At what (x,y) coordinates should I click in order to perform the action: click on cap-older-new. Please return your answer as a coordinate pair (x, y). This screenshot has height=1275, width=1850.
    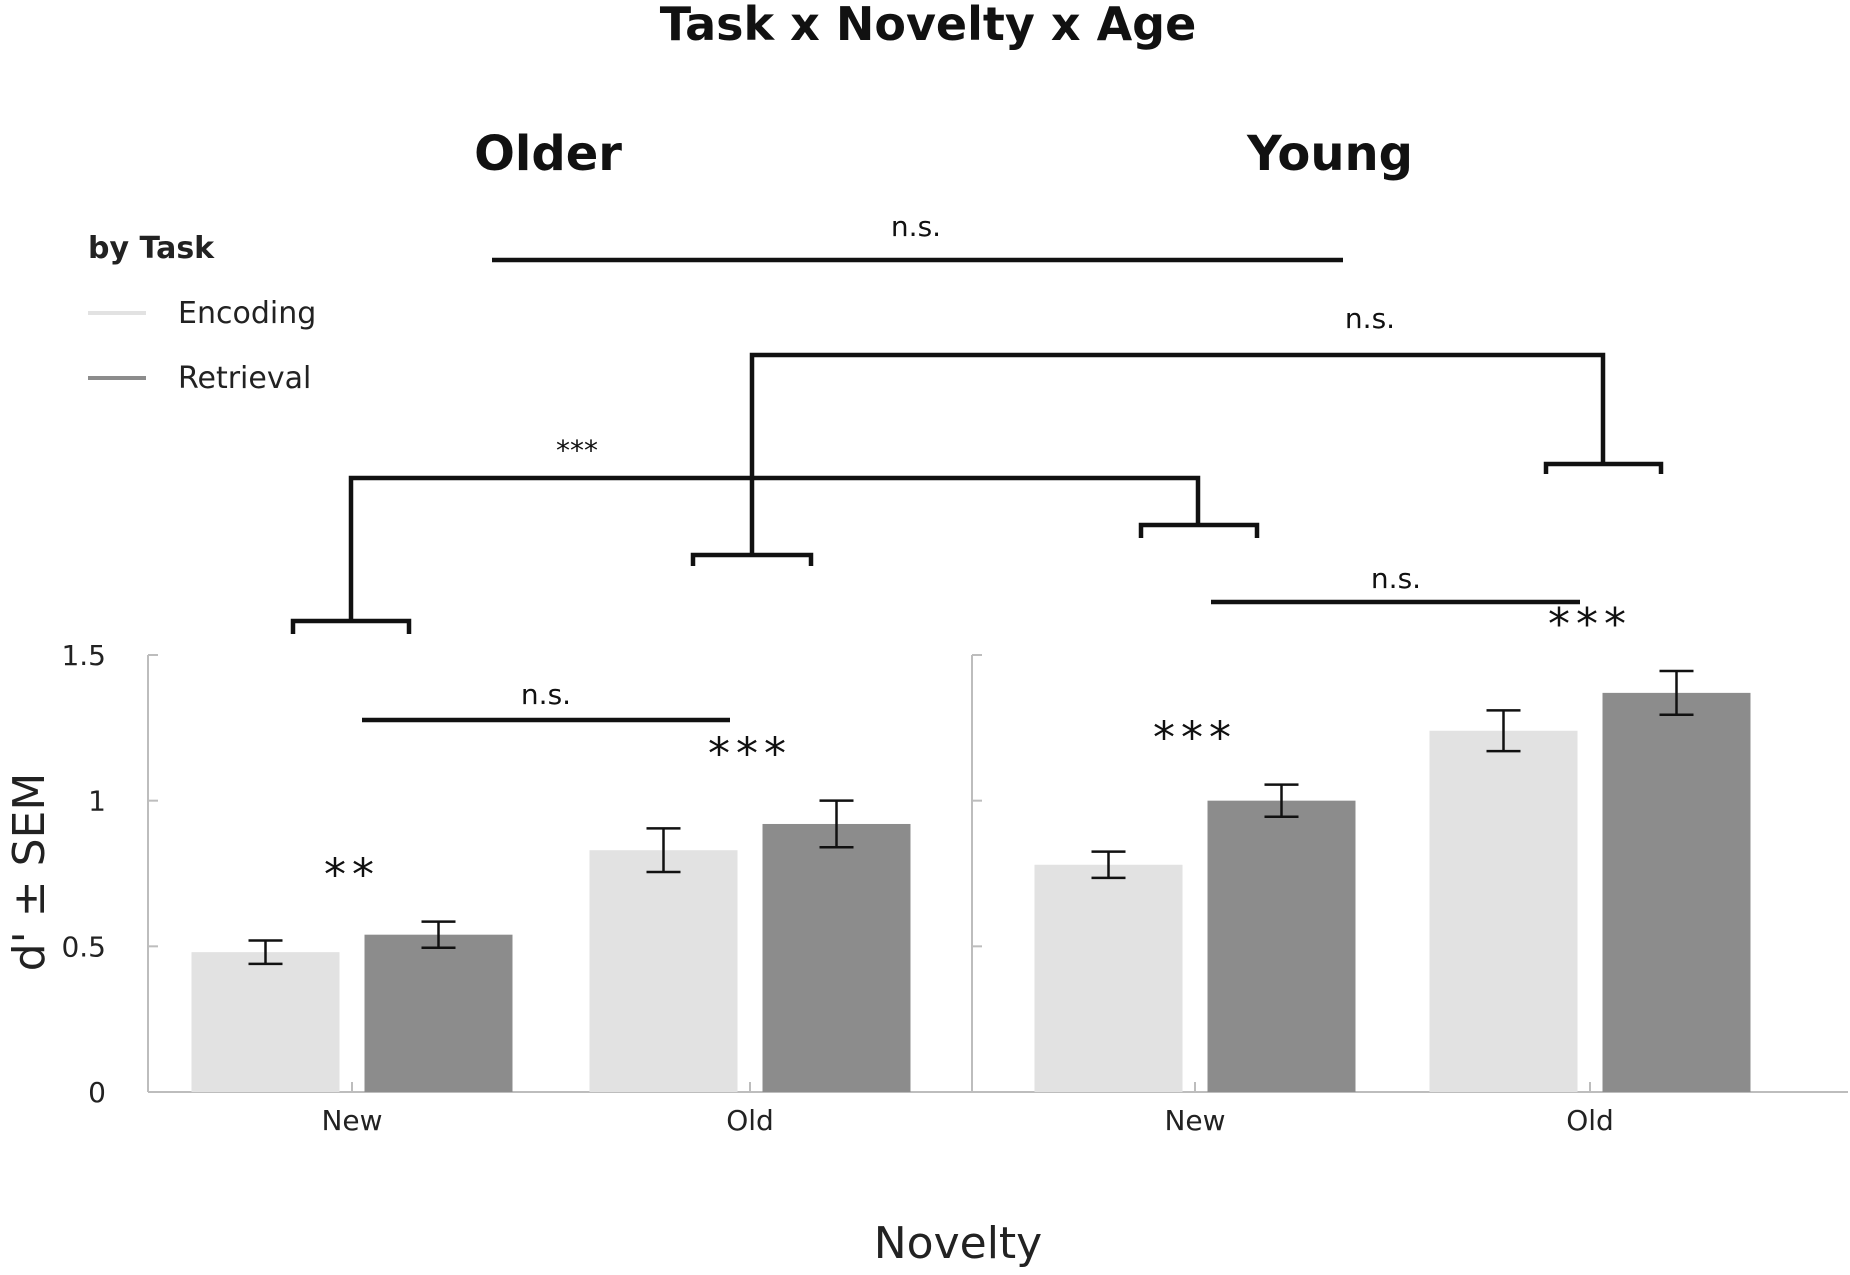
    Looking at the image, I should click on (351, 626).